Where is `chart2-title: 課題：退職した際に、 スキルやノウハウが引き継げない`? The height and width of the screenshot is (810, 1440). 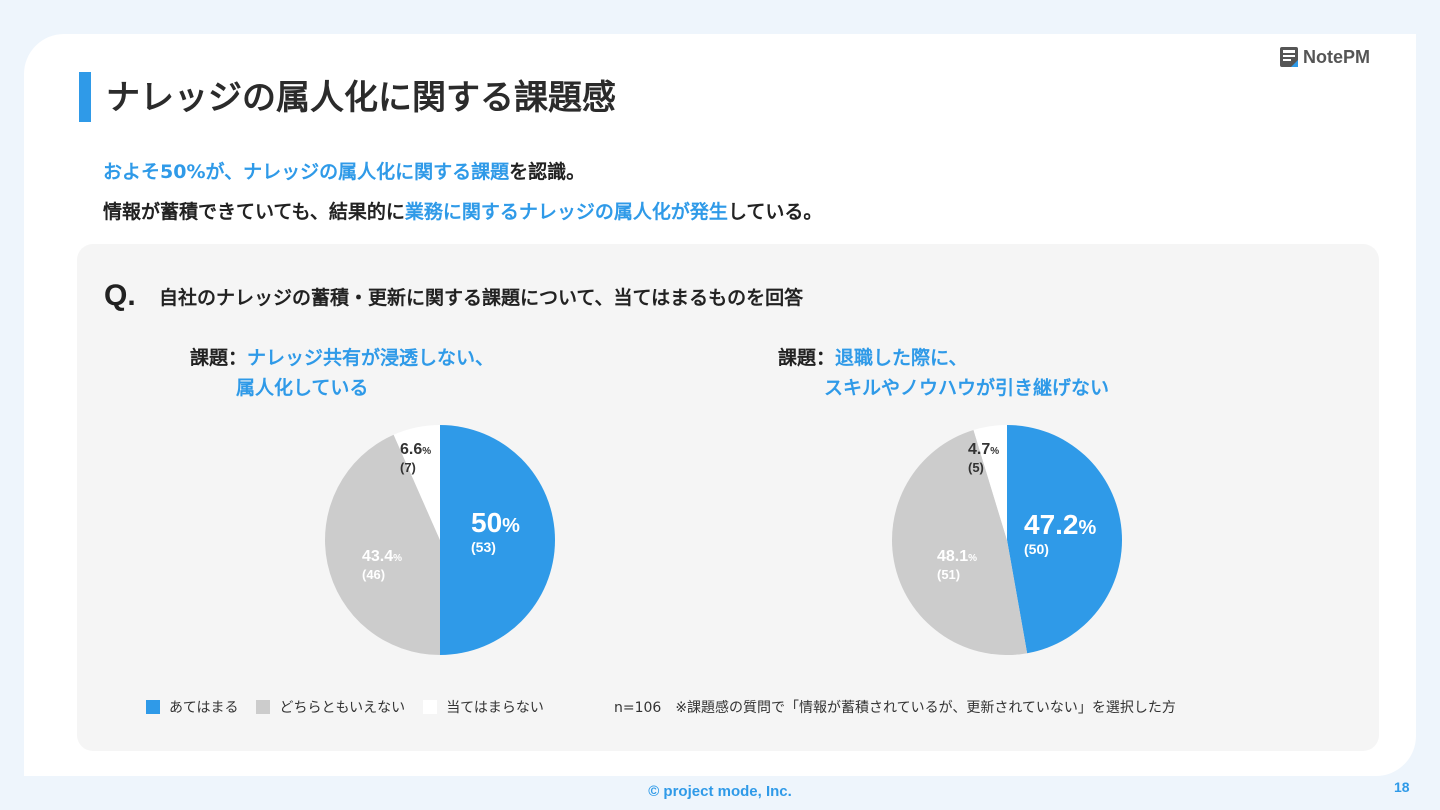
chart2-title: 課題：退職した際に、 スキルやノウハウが引き継げない is located at coordinates (943, 371).